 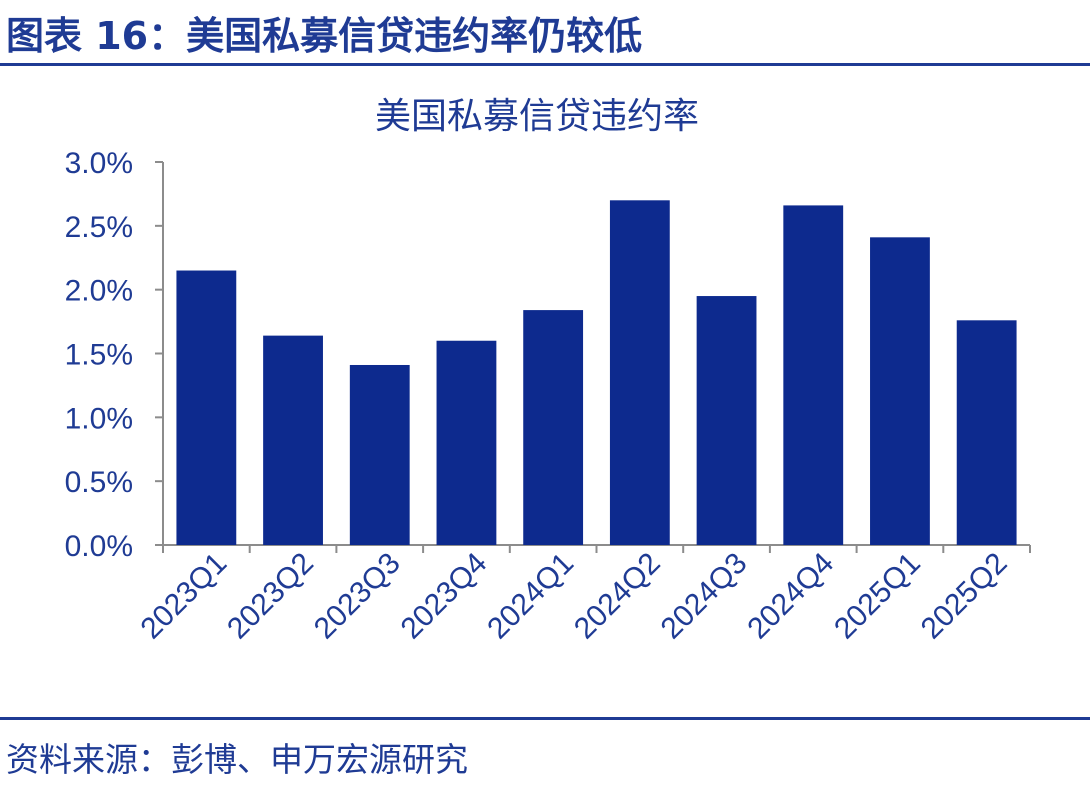 I want to click on bar-2023Q2, so click(x=293, y=440).